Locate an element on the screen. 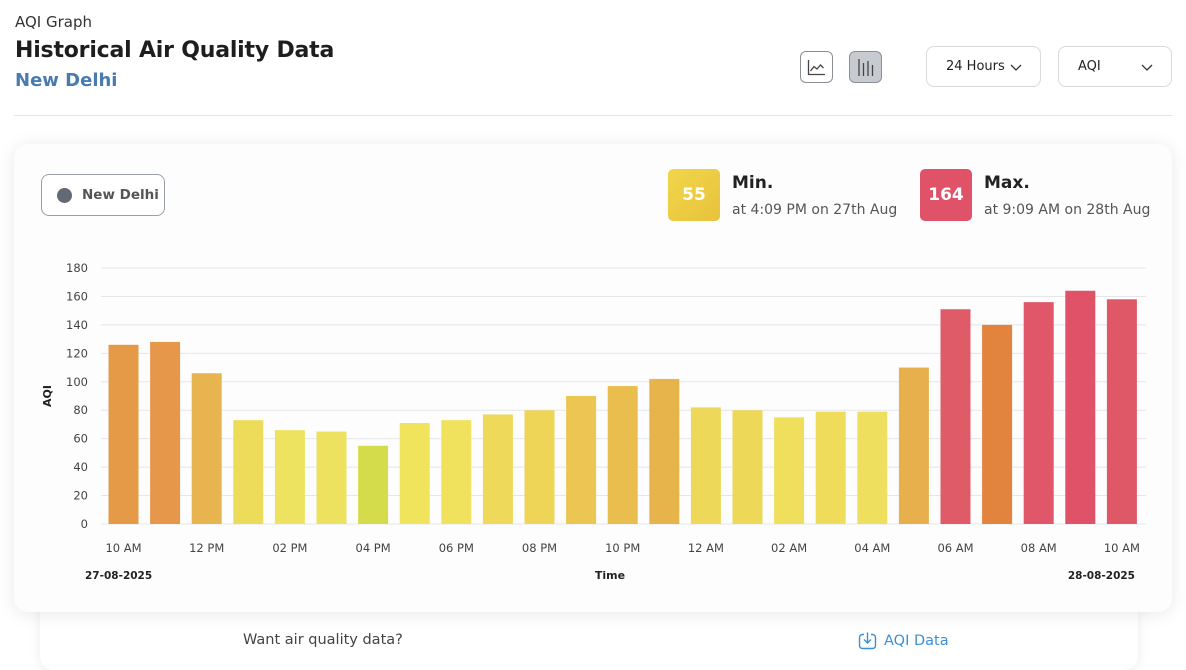 This screenshot has width=1186, height=670. y-tick-label: 140 is located at coordinates (77, 325).